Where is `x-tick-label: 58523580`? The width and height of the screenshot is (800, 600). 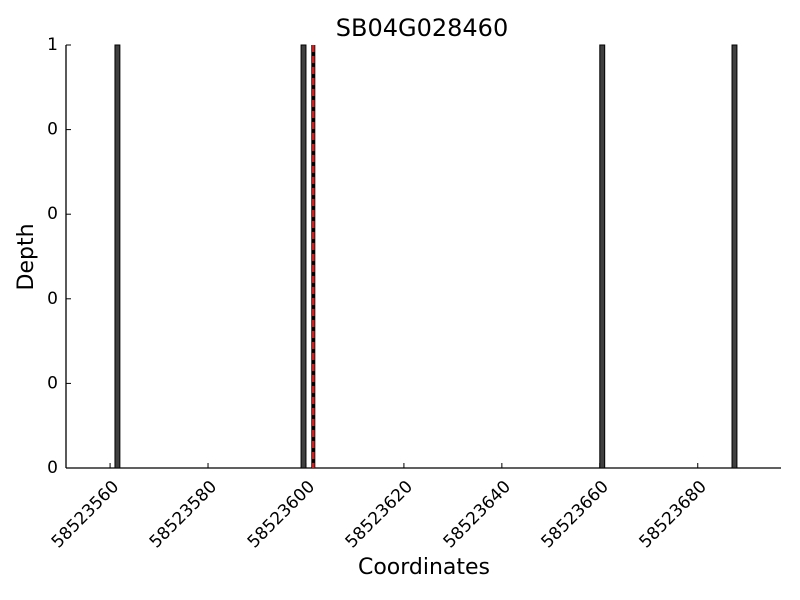
x-tick-label: 58523580 is located at coordinates (183, 514).